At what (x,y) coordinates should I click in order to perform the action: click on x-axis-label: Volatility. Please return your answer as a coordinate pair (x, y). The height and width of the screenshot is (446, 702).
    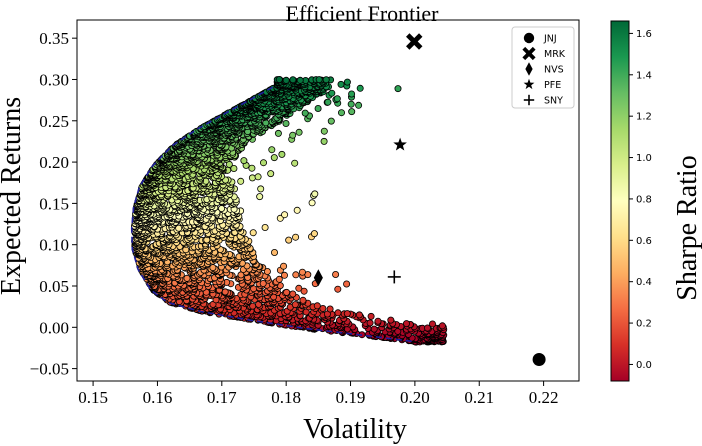
    Looking at the image, I should click on (355, 429).